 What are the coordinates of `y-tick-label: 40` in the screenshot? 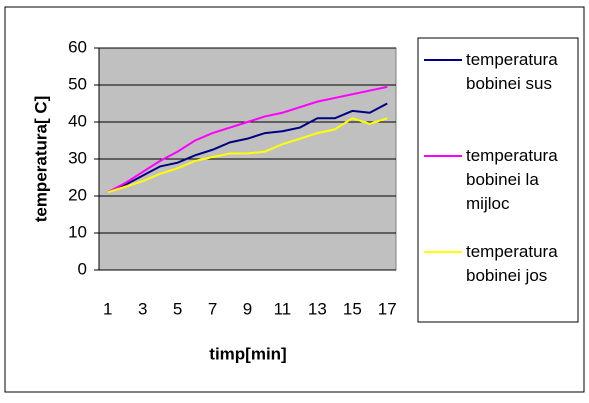 It's located at (77, 120).